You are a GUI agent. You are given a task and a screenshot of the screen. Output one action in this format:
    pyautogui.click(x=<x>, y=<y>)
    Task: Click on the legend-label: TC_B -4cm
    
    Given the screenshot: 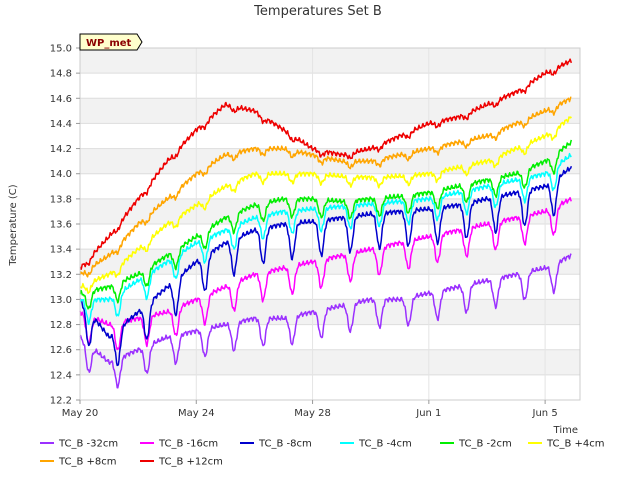 What is the action you would take?
    pyautogui.click(x=385, y=444)
    